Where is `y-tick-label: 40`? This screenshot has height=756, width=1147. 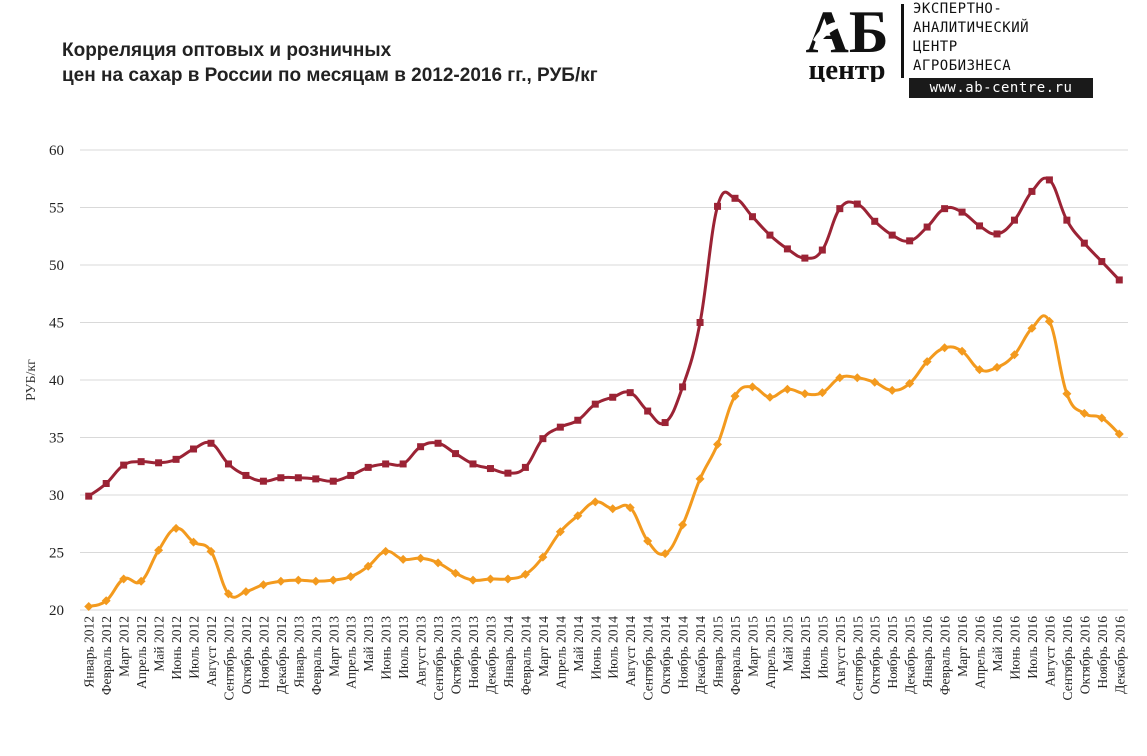 y-tick-label: 40 is located at coordinates (56, 381).